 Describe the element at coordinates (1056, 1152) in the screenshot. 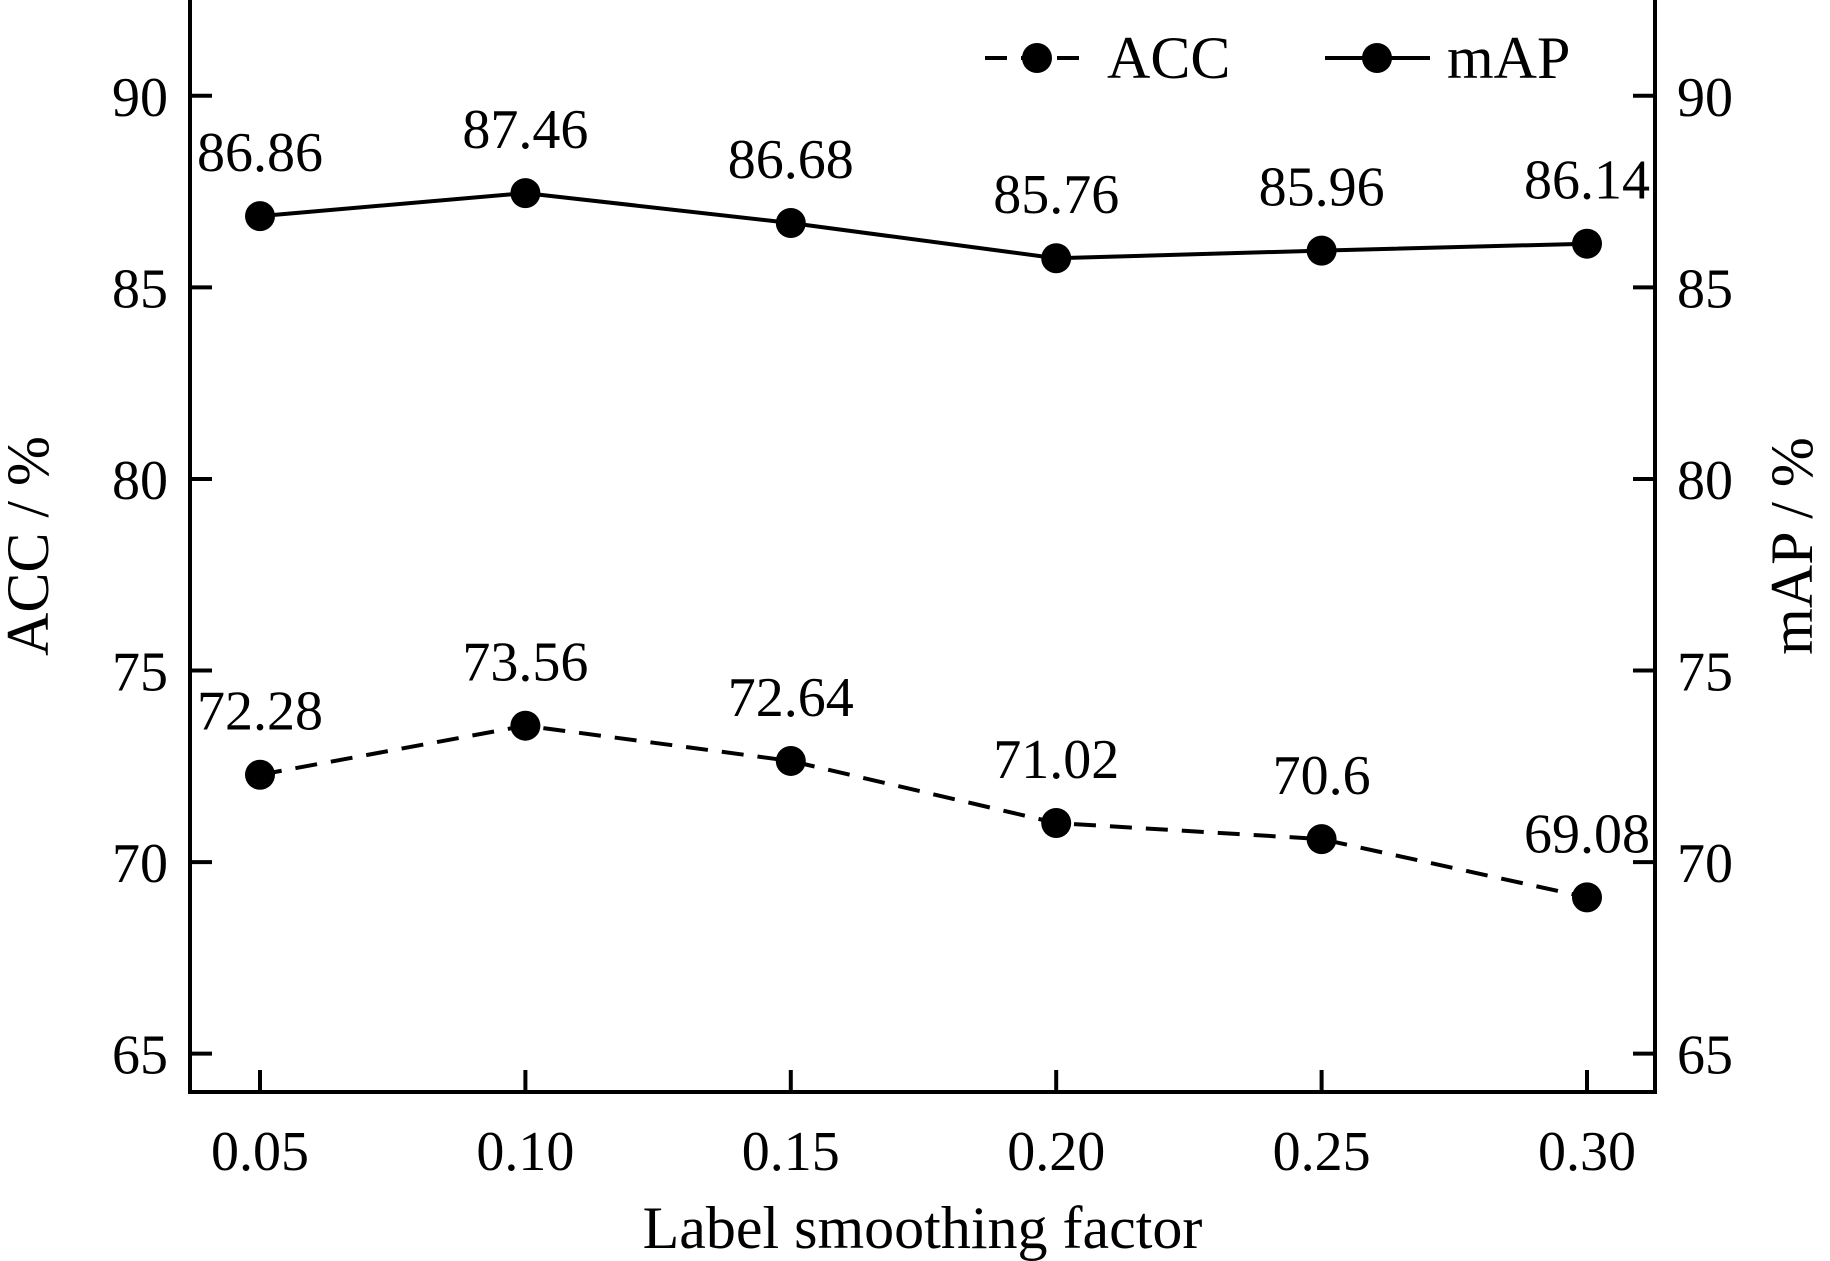

I see `x-tick-label: 0.20` at that location.